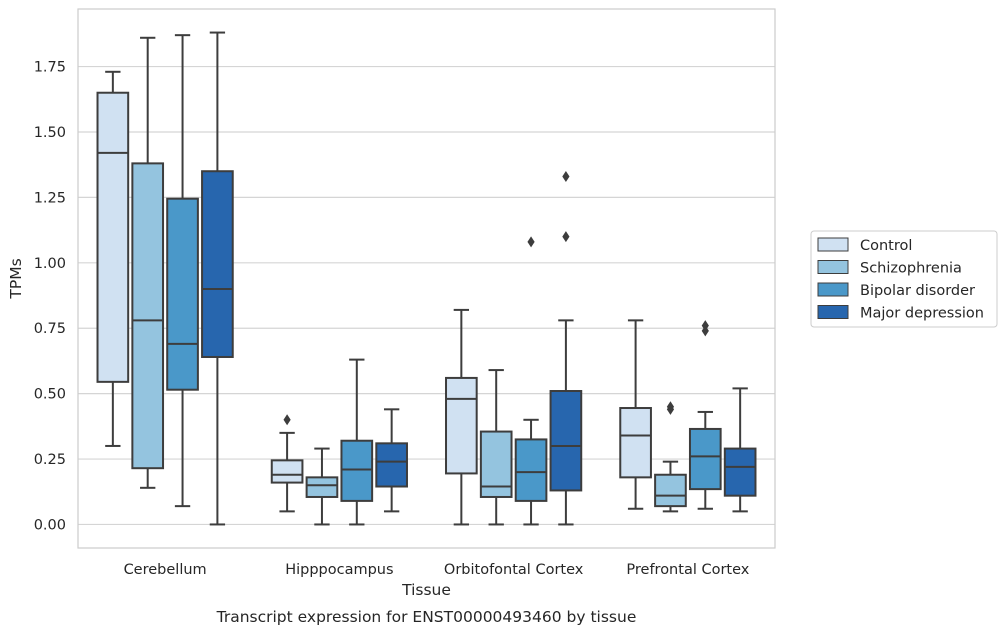  I want to click on y-axis-title: TPMs, so click(16, 278).